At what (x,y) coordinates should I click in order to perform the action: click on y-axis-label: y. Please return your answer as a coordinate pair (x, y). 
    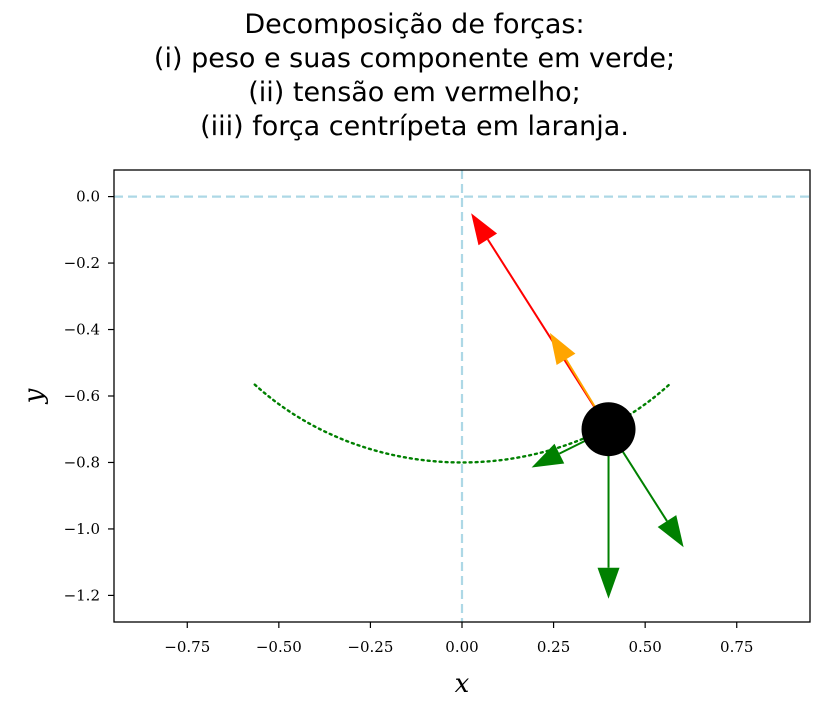
    Looking at the image, I should click on (34, 396).